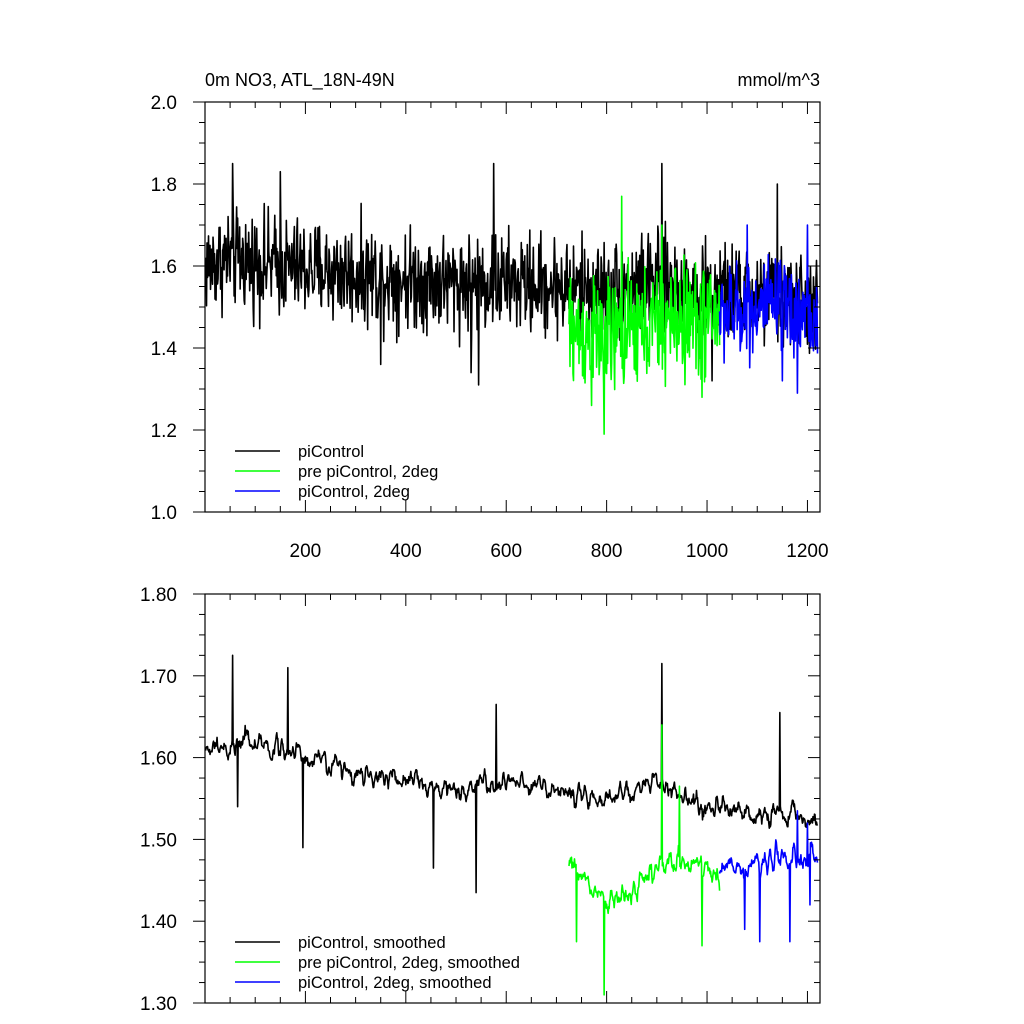  Describe the element at coordinates (406, 551) in the screenshot. I see `x-tick-label: 400` at that location.